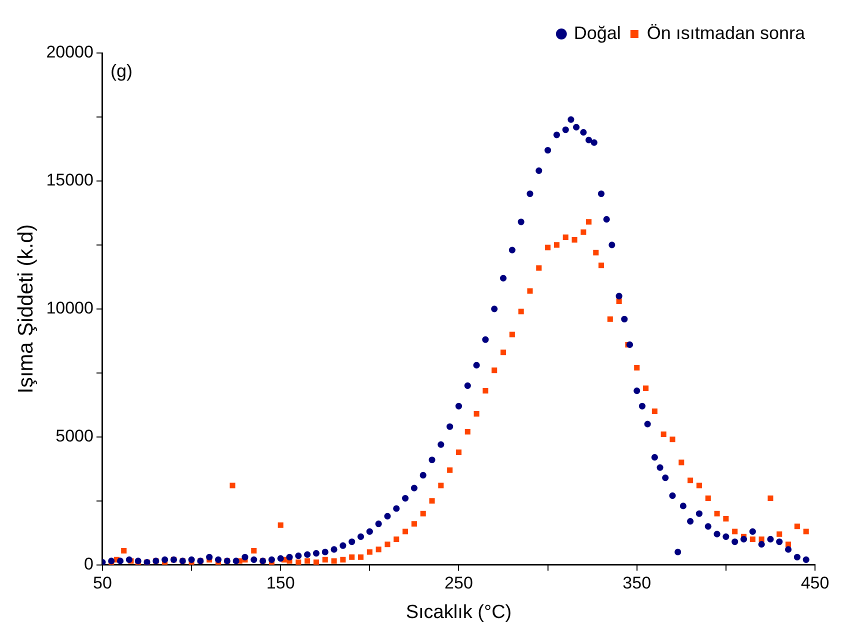 This screenshot has height=638, width=855. Describe the element at coordinates (459, 612) in the screenshot. I see `x-axis-title: Sıcaklık (°C)` at that location.